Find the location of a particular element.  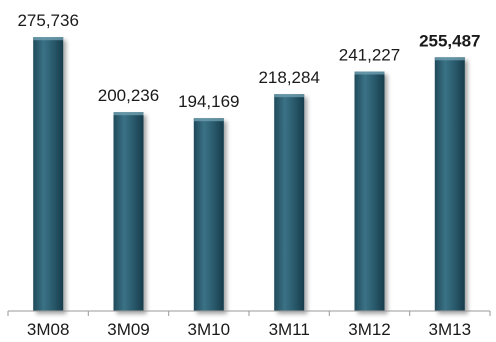

bar-cap-3M08 is located at coordinates (48, 39).